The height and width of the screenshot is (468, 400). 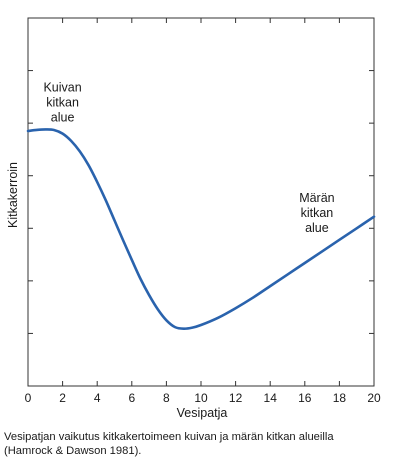 I want to click on x-tick-label: 0, so click(x=28, y=398).